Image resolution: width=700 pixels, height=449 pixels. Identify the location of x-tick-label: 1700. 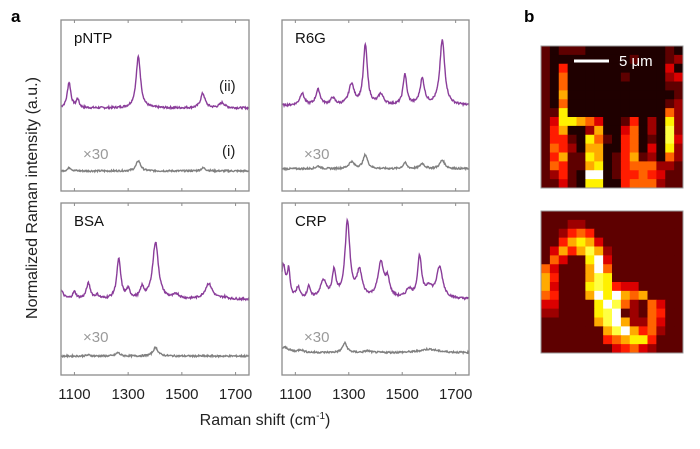
(455, 394).